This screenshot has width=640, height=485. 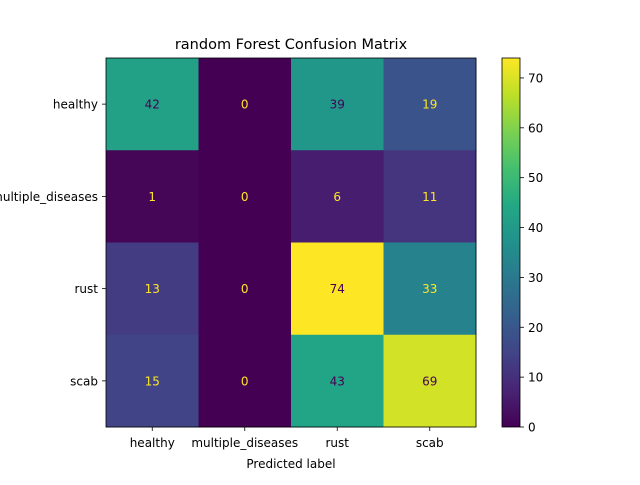 I want to click on colorbar-tick-label: 40, so click(x=535, y=228).